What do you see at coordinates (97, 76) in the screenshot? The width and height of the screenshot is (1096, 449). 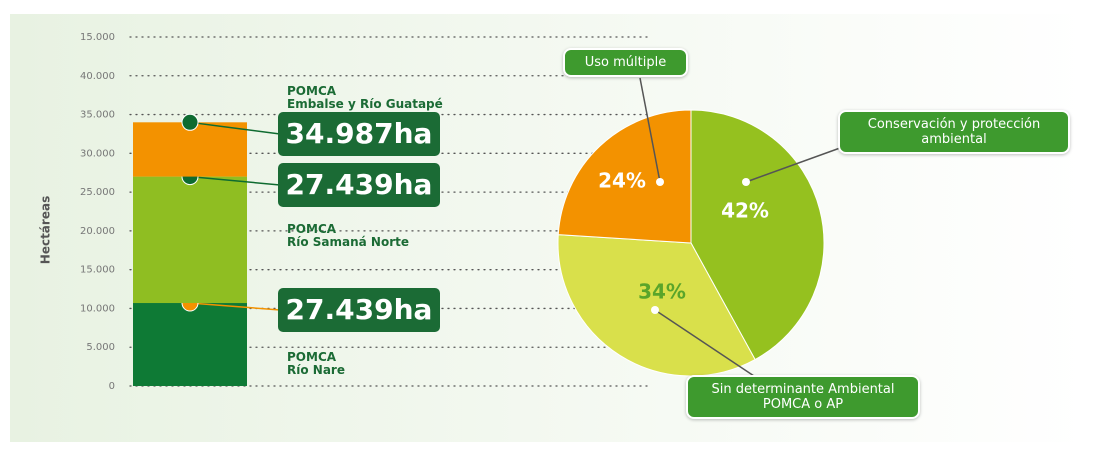 I see `y-tick-label: 40.000` at bounding box center [97, 76].